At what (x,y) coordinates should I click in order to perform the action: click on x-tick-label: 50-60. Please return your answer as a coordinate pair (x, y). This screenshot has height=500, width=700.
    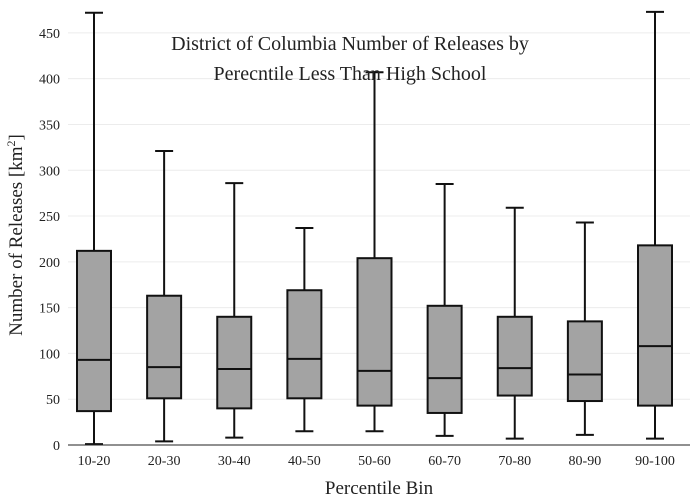
    Looking at the image, I should click on (374, 461).